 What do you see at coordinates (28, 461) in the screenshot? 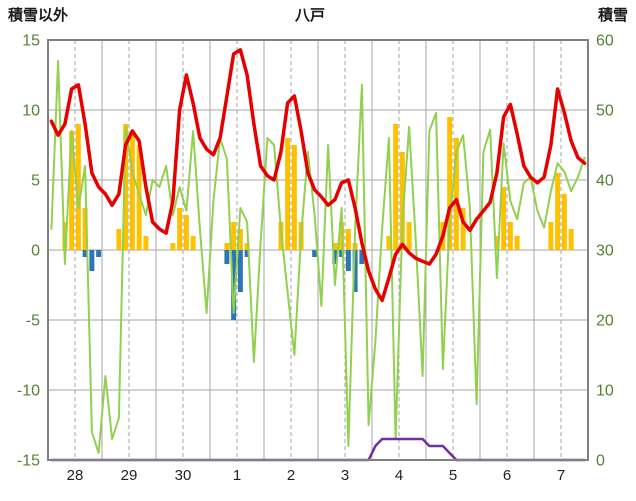
I see `left-axis-tick-label: -15` at bounding box center [28, 461].